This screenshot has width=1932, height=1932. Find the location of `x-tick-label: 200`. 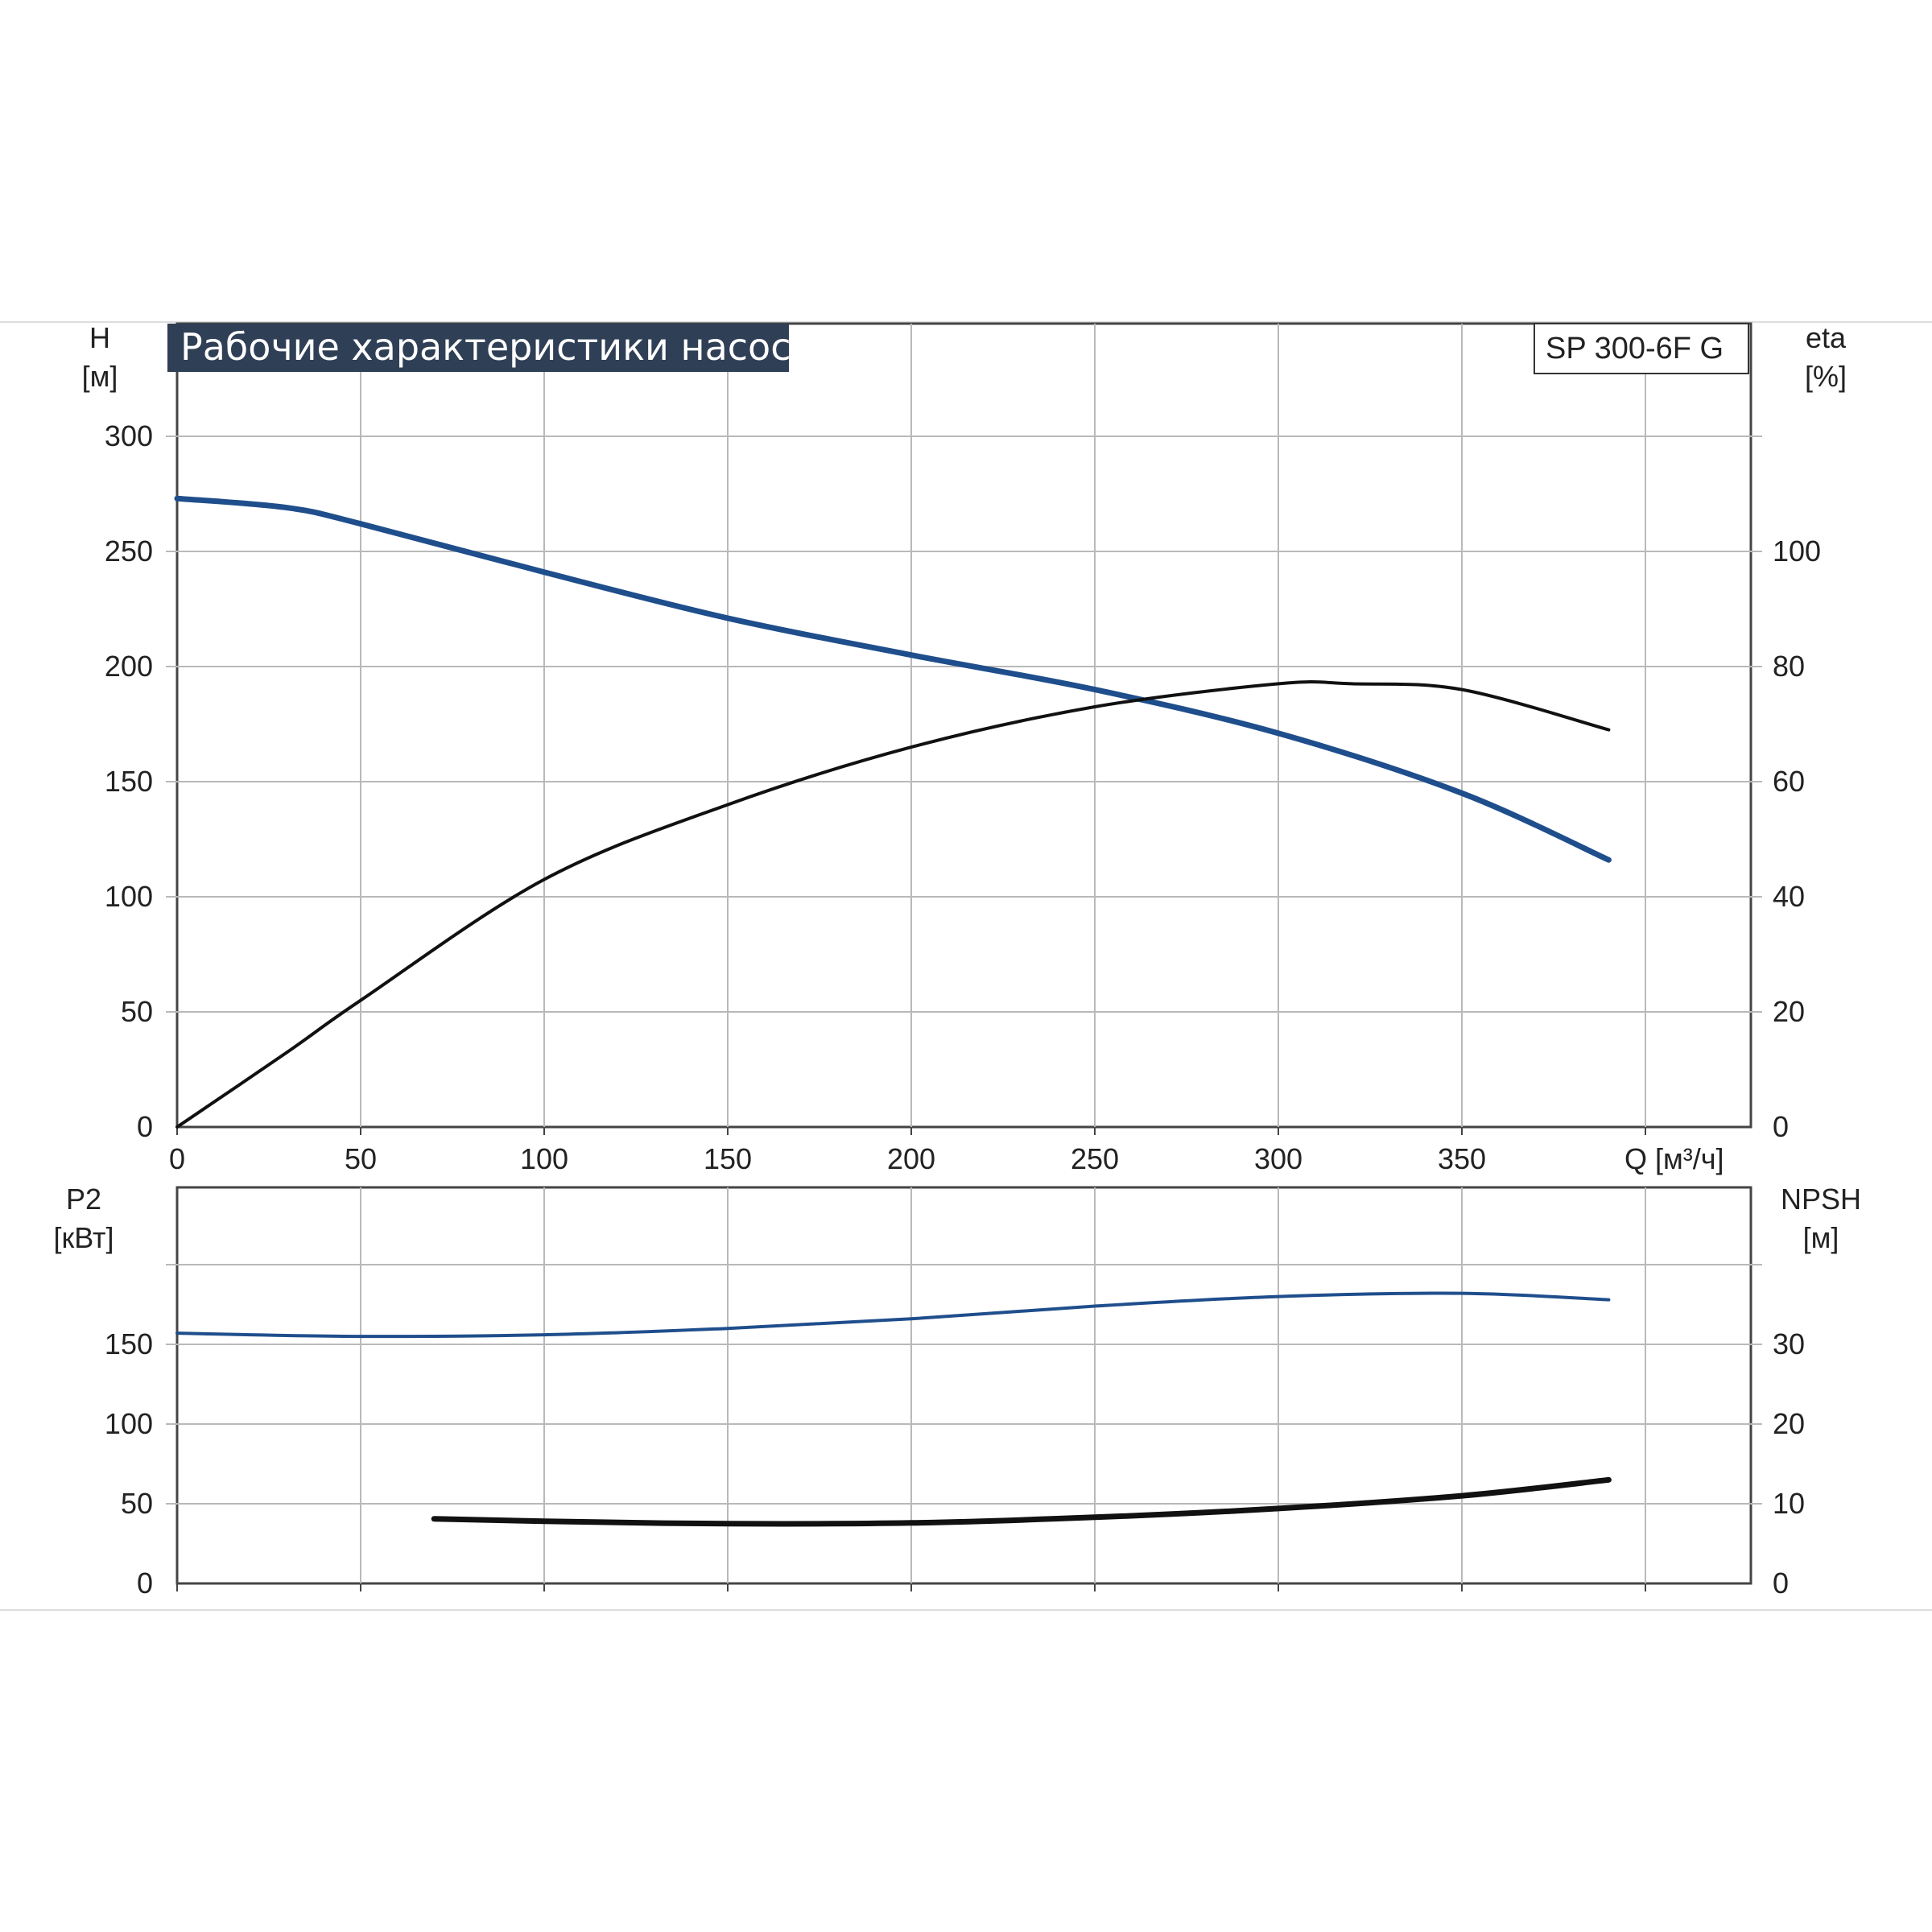

x-tick-label: 200 is located at coordinates (911, 1158).